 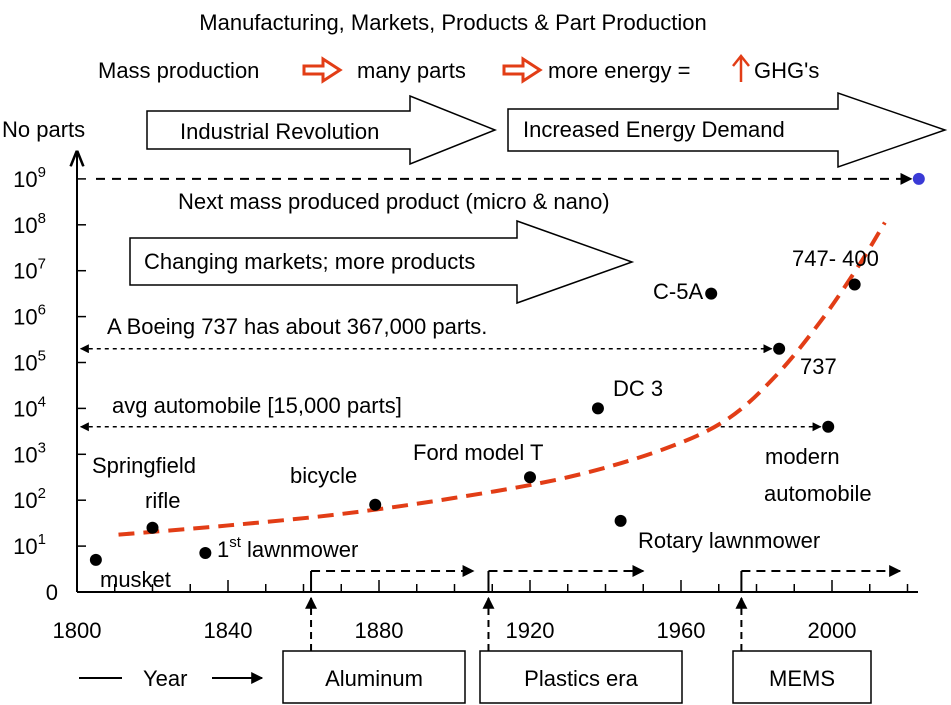 What do you see at coordinates (152, 527) in the screenshot?
I see `data-point-springfield-rifle` at bounding box center [152, 527].